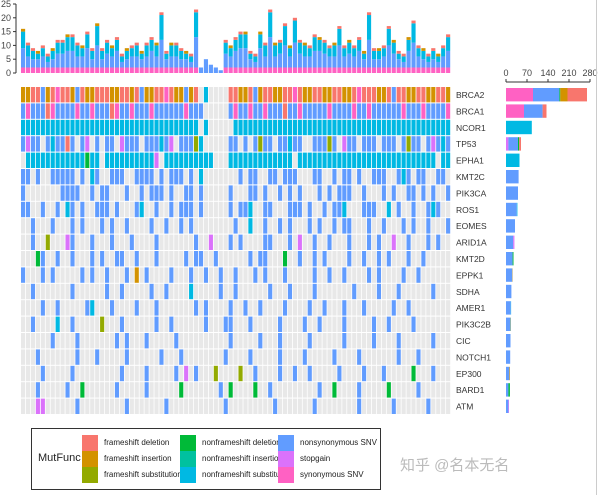 Image resolution: width=600 pixels, height=495 pixels. Describe the element at coordinates (513, 160) in the screenshot. I see `right-bar-segment-EPHA1` at that location.